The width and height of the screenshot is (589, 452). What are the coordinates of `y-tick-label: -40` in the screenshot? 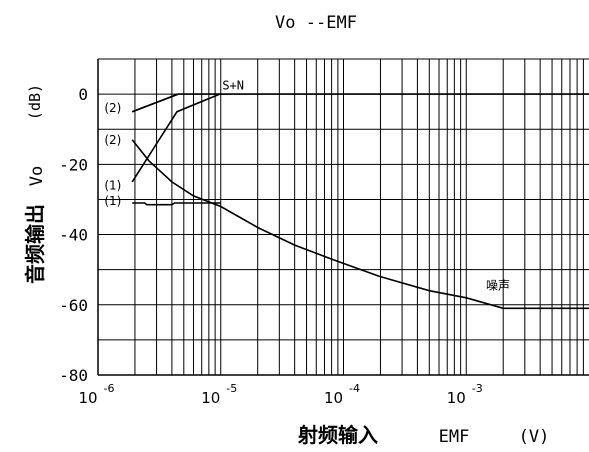 It's located at (73, 235).